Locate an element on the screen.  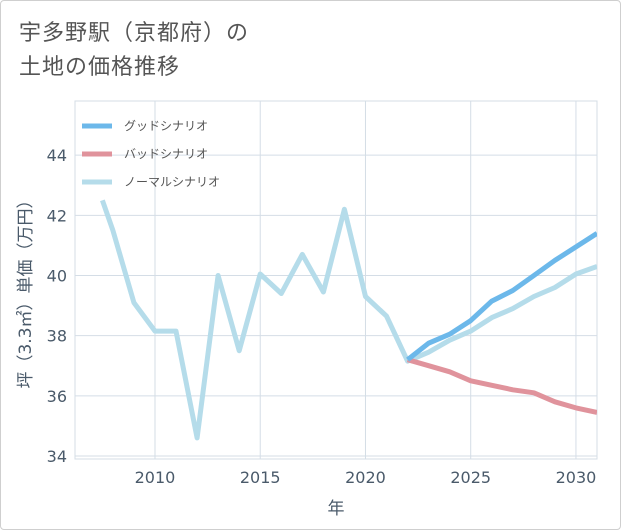
x-tick-label: 2030 is located at coordinates (576, 477).